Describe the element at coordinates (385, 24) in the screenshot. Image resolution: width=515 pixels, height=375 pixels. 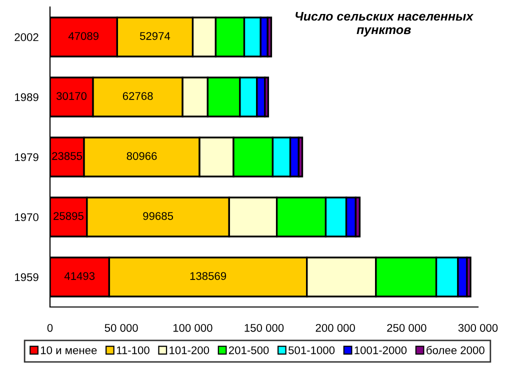
I see `text: Число сельских населенных пунктов` at that location.